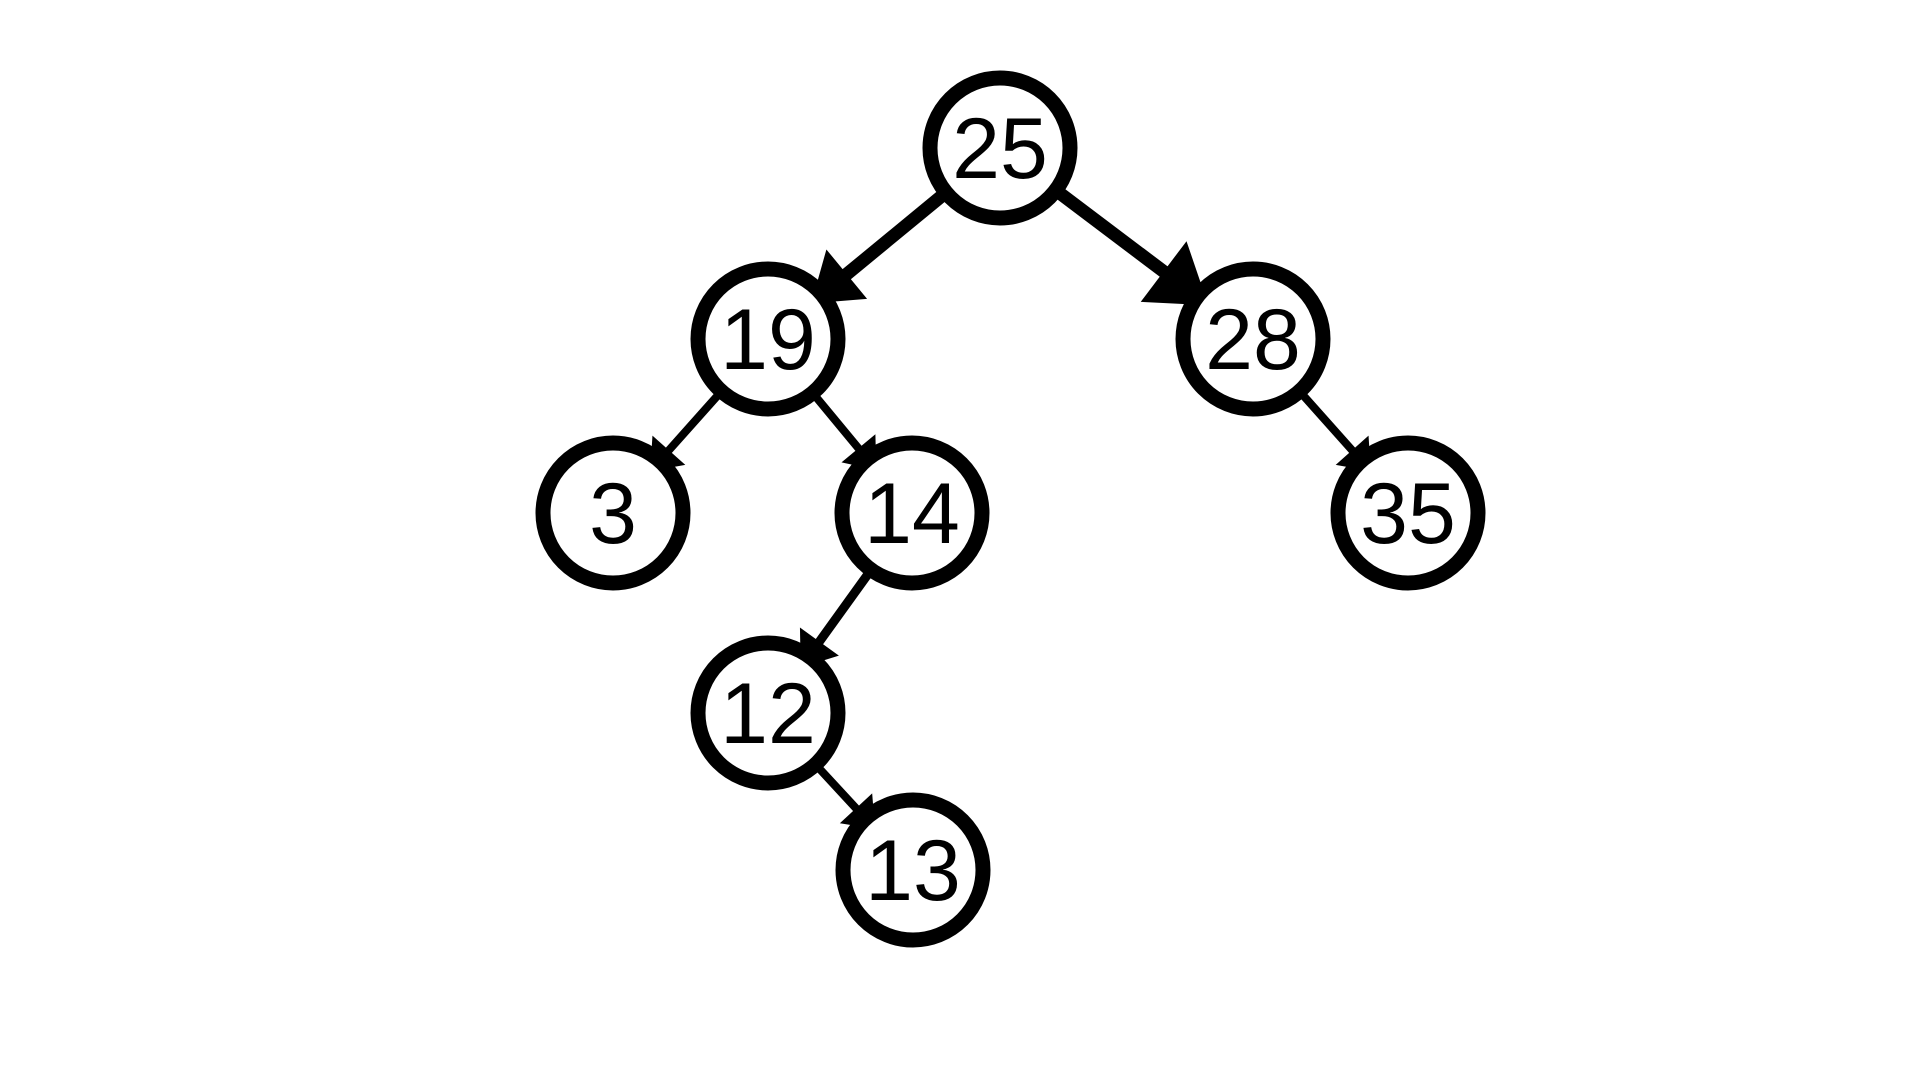  I want to click on node-label: 3, so click(613, 514).